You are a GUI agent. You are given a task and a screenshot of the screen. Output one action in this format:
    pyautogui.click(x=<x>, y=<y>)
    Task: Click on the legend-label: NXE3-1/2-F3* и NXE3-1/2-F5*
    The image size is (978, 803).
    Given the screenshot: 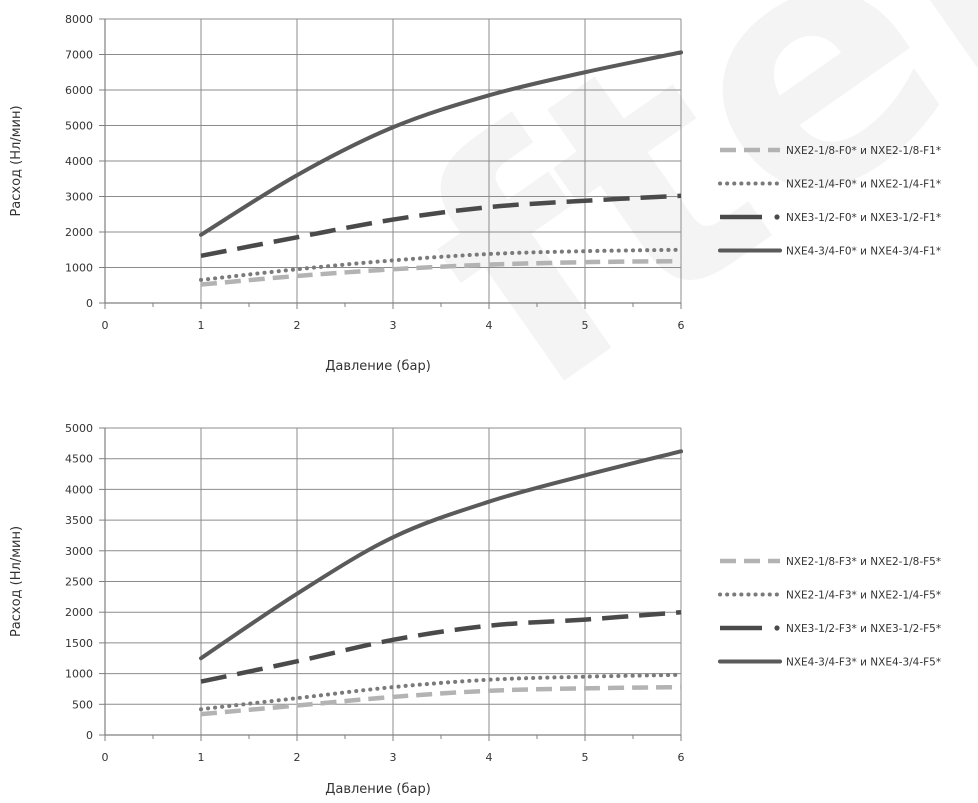 What is the action you would take?
    pyautogui.click(x=863, y=629)
    